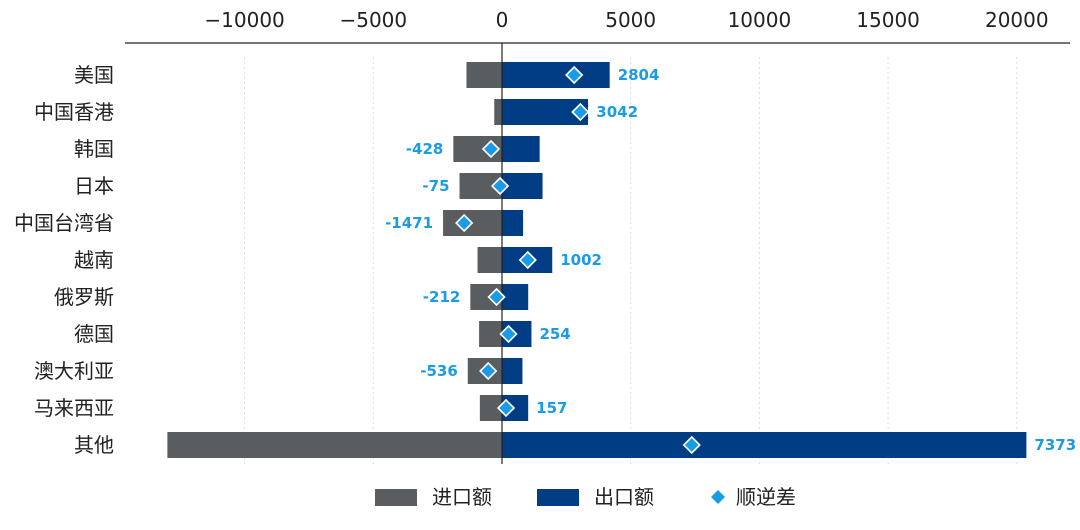  Describe the element at coordinates (396, 497) in the screenshot. I see `legend-swatch-import` at that location.